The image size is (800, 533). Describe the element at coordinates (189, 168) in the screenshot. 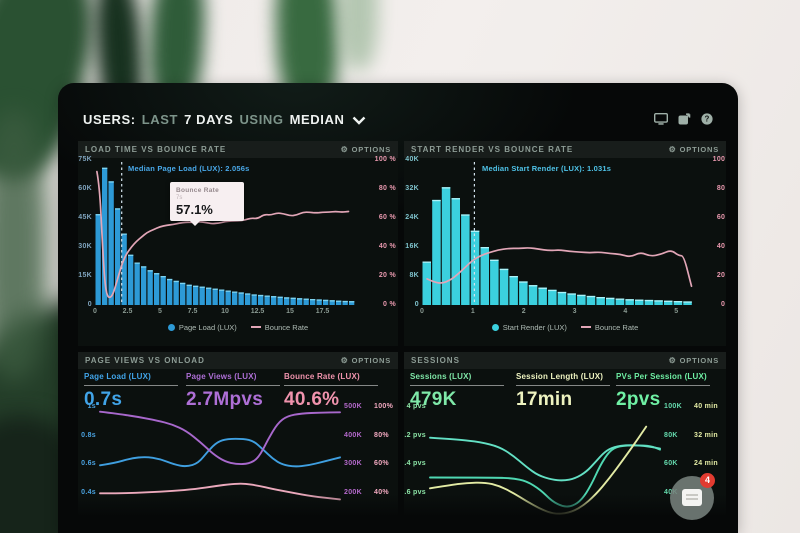

I see `median-annotation: Median Page Load (LUX): 2.056s` at that location.